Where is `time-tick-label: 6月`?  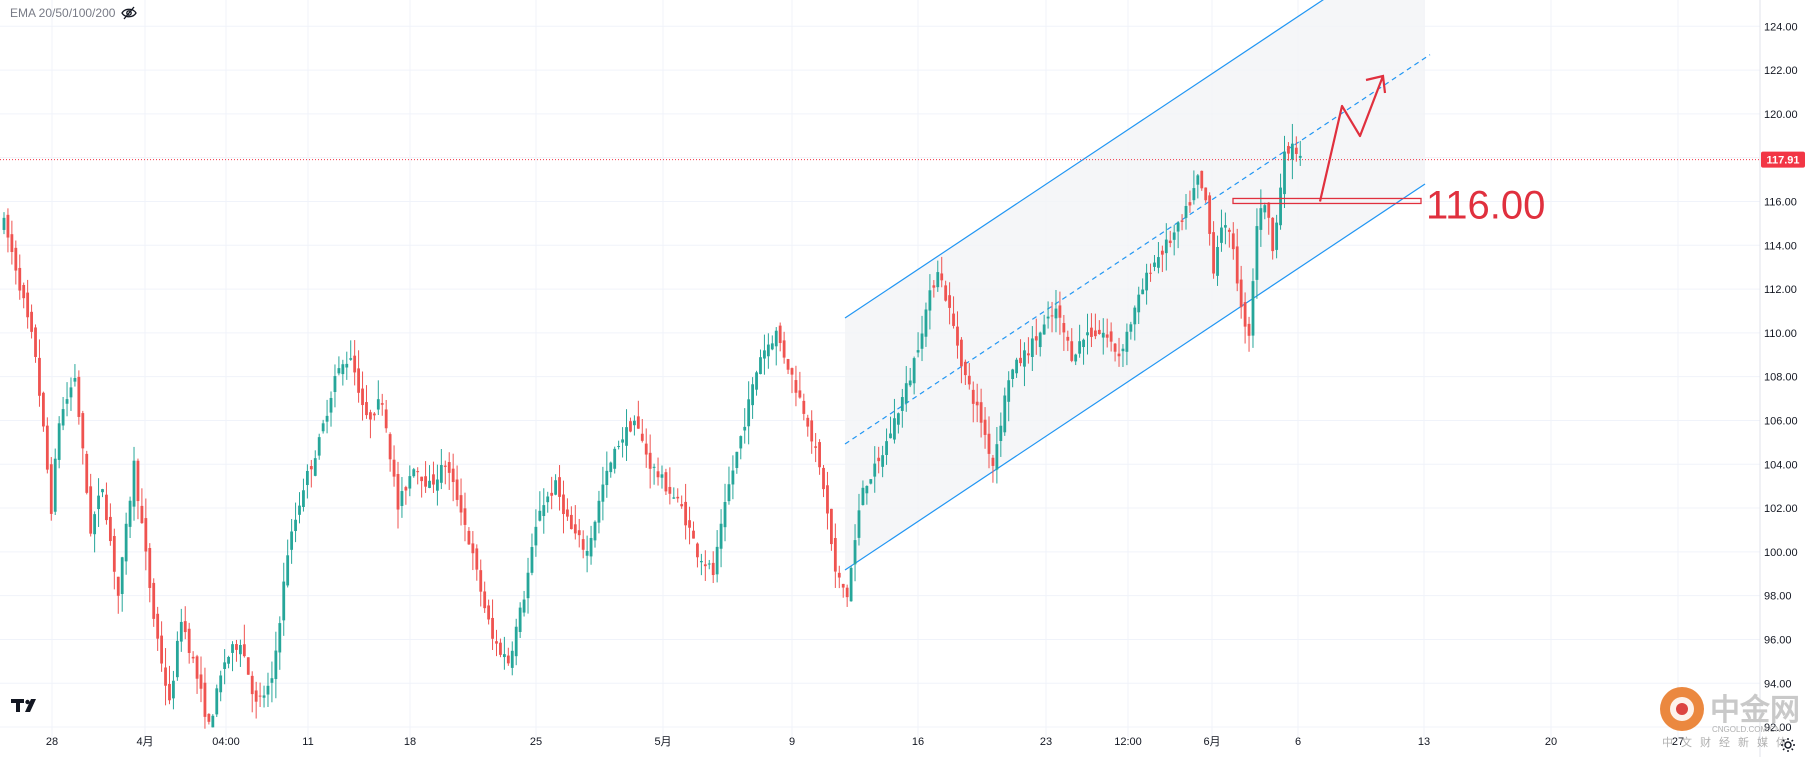 time-tick-label: 6月 is located at coordinates (1211, 742).